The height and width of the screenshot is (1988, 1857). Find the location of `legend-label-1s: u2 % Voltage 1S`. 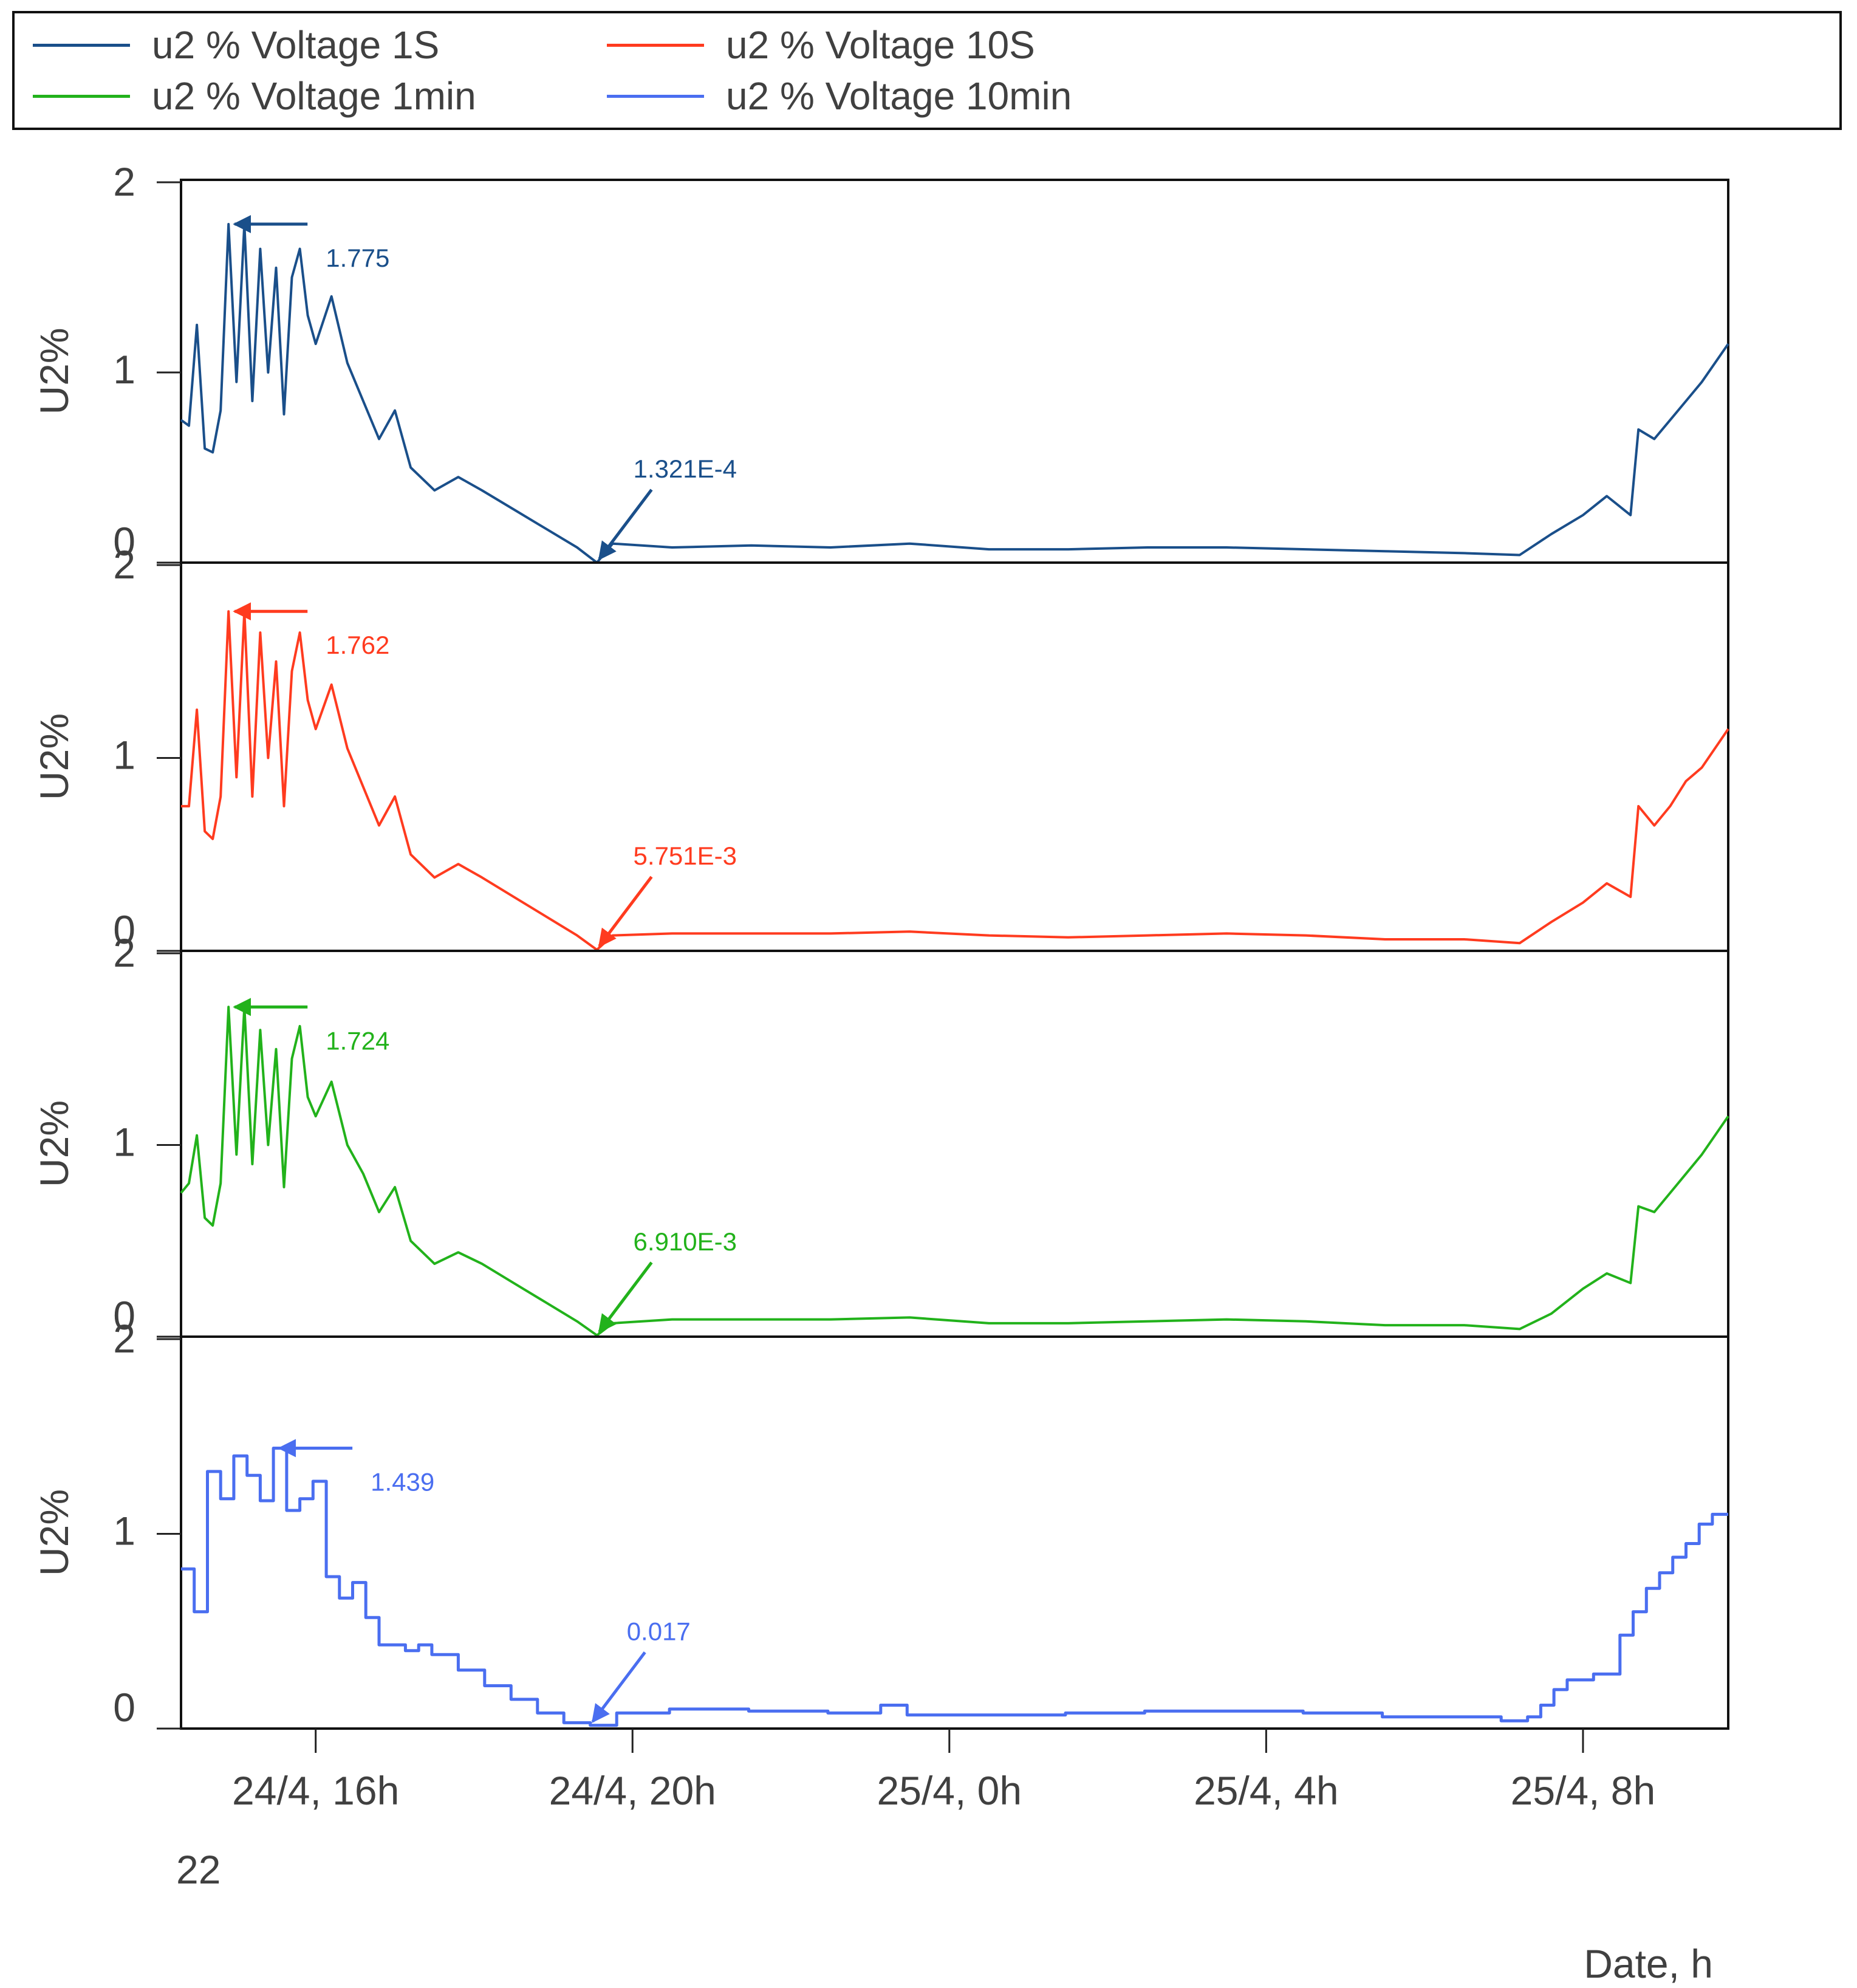

legend-label-1s: u2 % Voltage 1S is located at coordinates (296, 45).